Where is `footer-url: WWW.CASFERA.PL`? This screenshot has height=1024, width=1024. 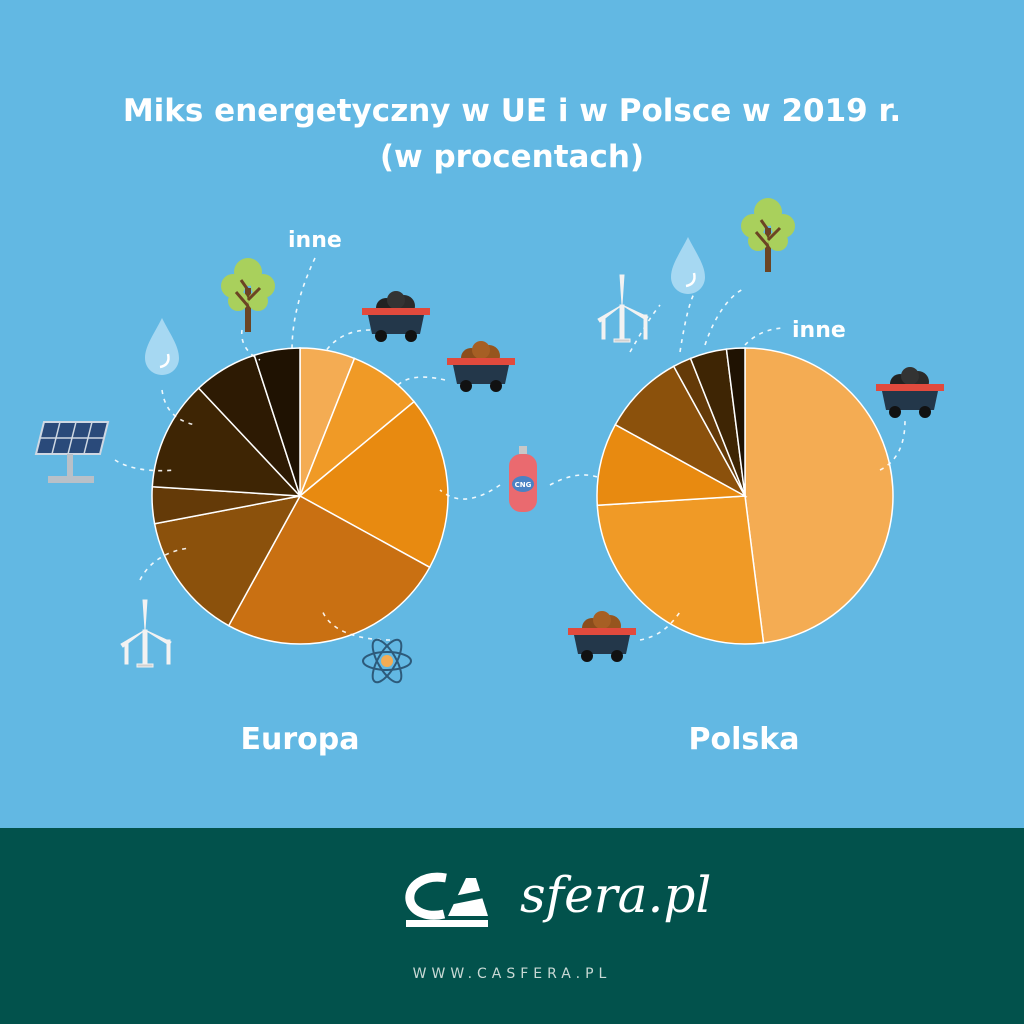 footer-url: WWW.CASFERA.PL is located at coordinates (512, 974).